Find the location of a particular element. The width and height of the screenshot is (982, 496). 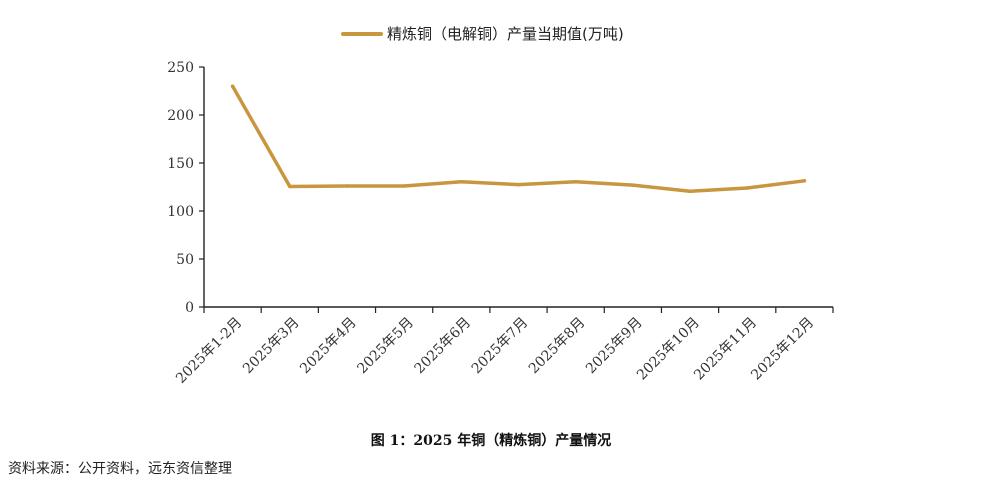

x-tick-label: 2025年6月 is located at coordinates (443, 346).